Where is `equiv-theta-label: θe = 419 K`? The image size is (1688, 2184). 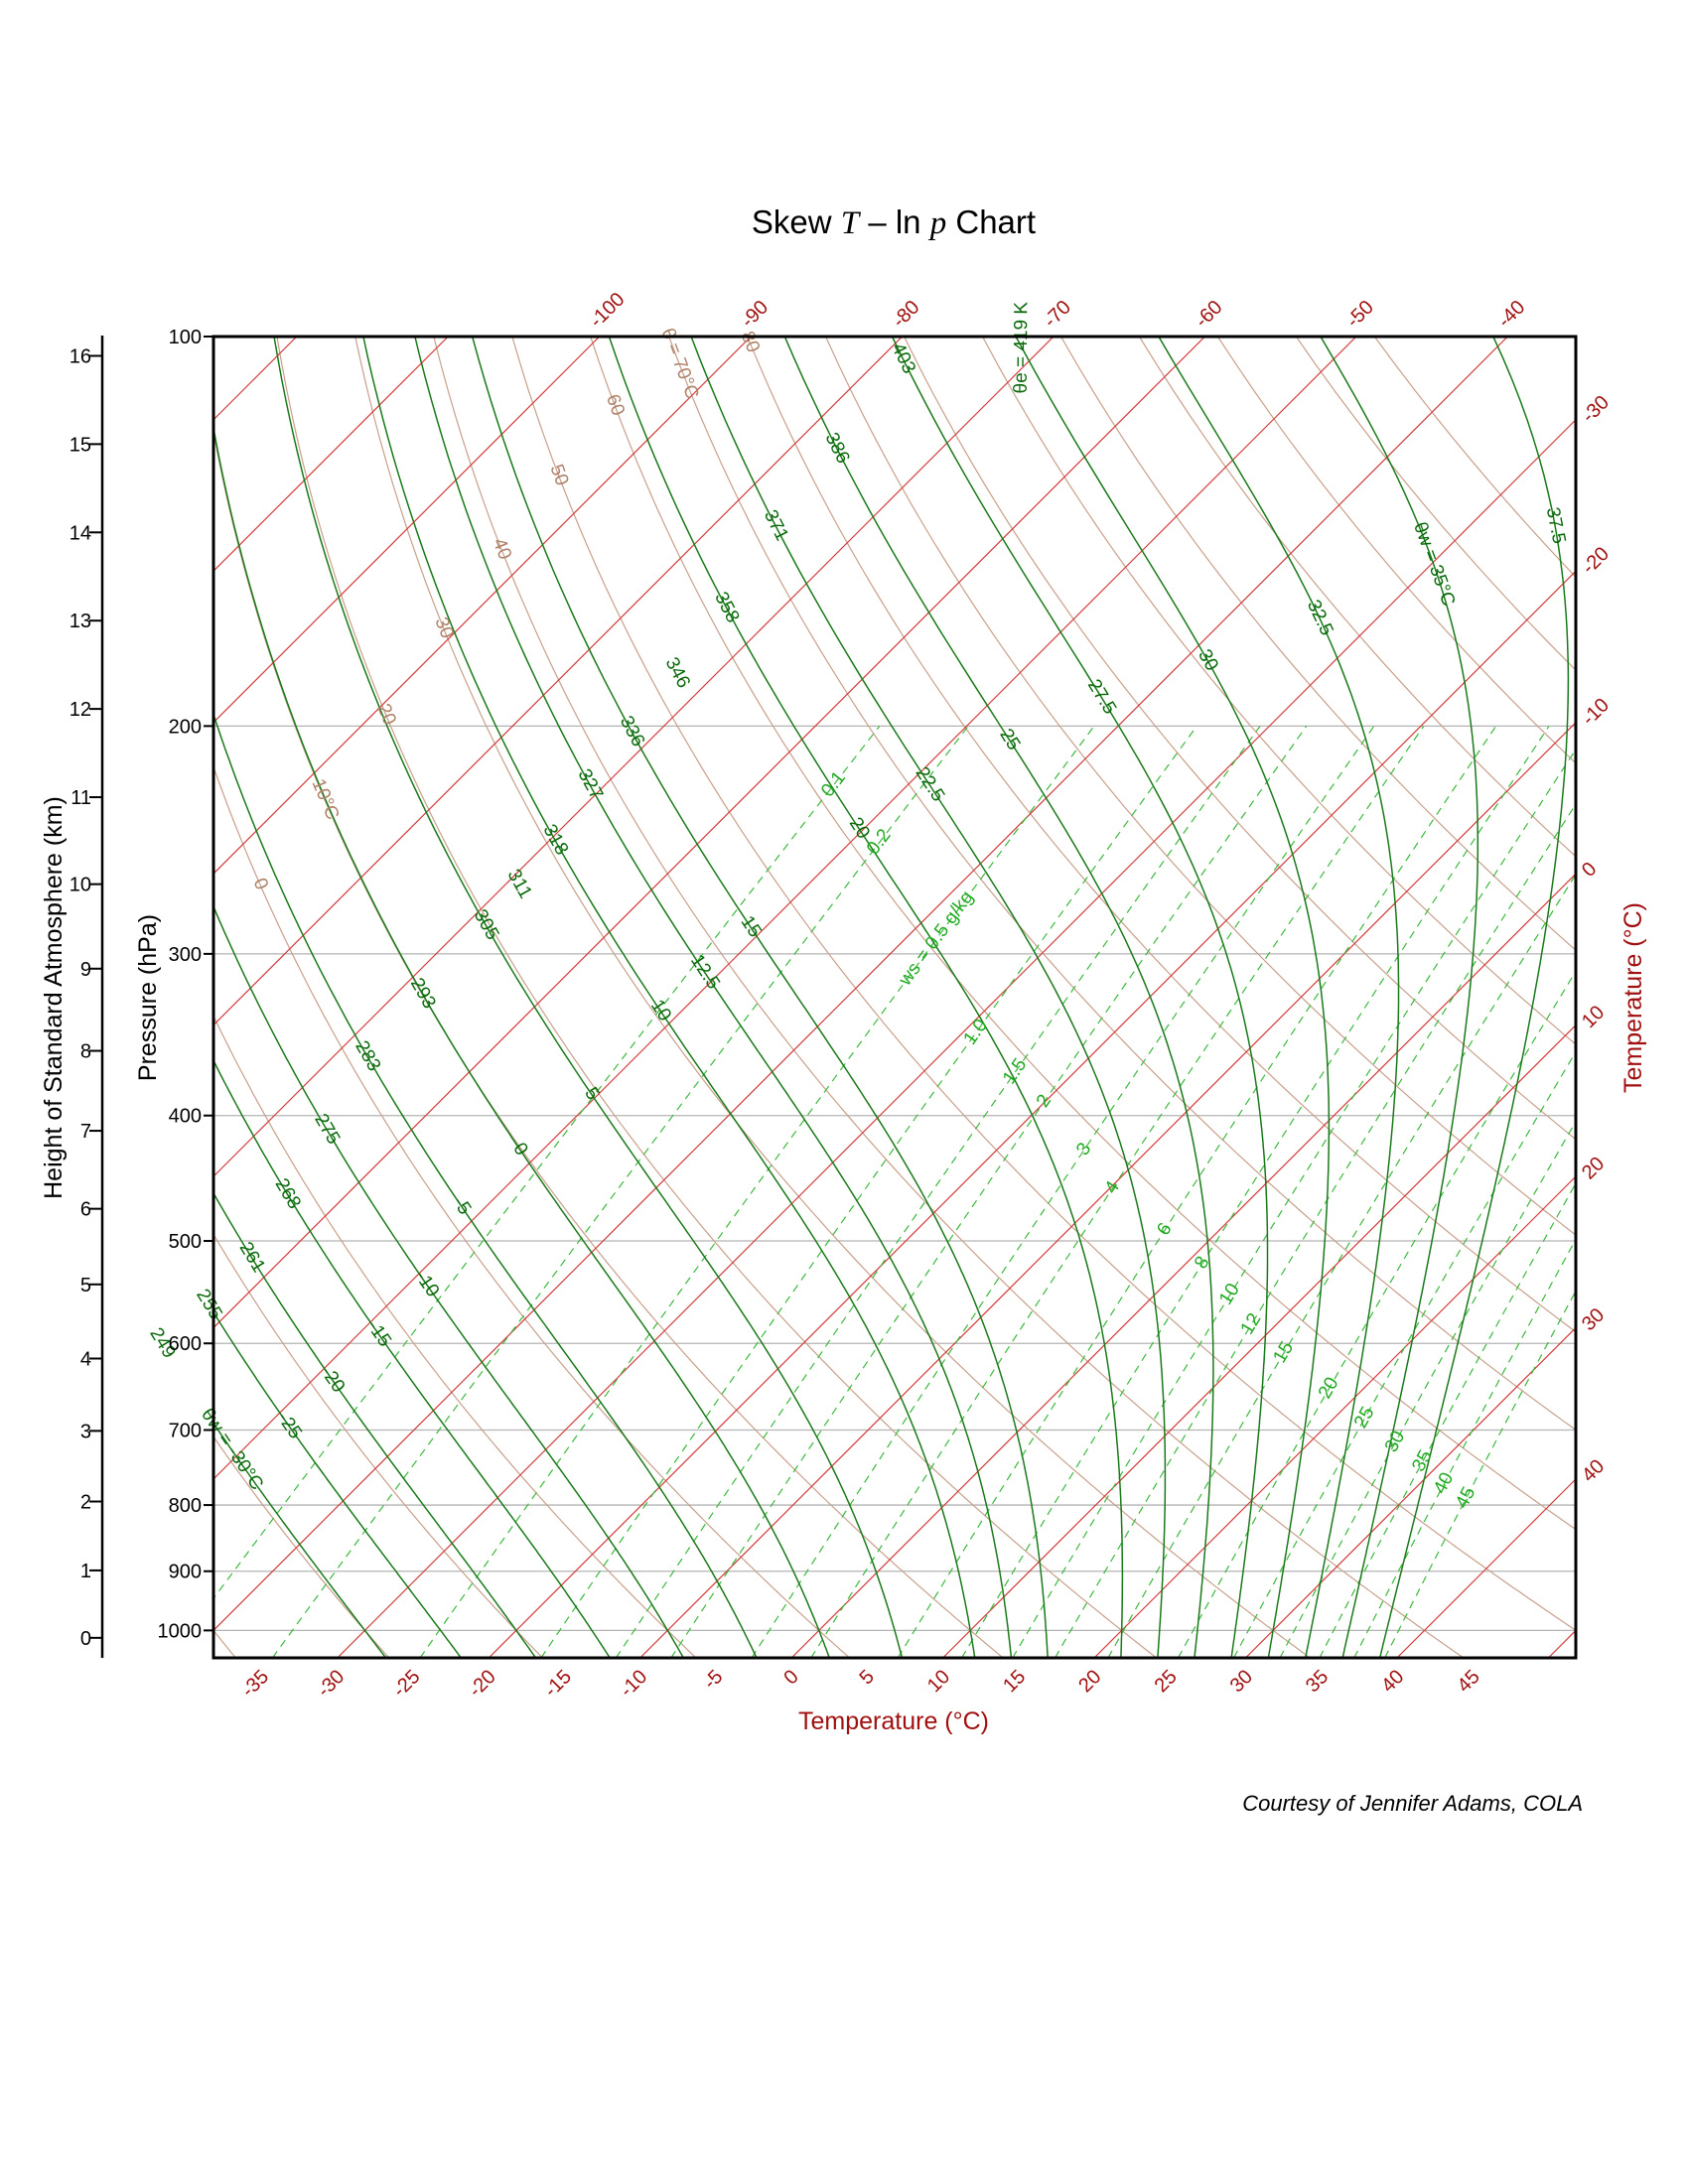 equiv-theta-label: θe = 419 K is located at coordinates (1022, 348).